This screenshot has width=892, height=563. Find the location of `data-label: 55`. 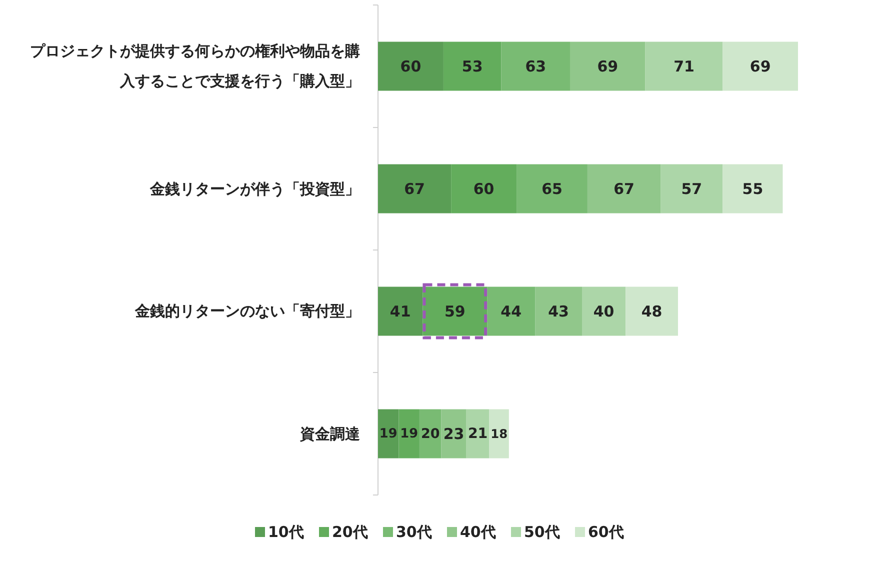

data-label: 55 is located at coordinates (753, 189).